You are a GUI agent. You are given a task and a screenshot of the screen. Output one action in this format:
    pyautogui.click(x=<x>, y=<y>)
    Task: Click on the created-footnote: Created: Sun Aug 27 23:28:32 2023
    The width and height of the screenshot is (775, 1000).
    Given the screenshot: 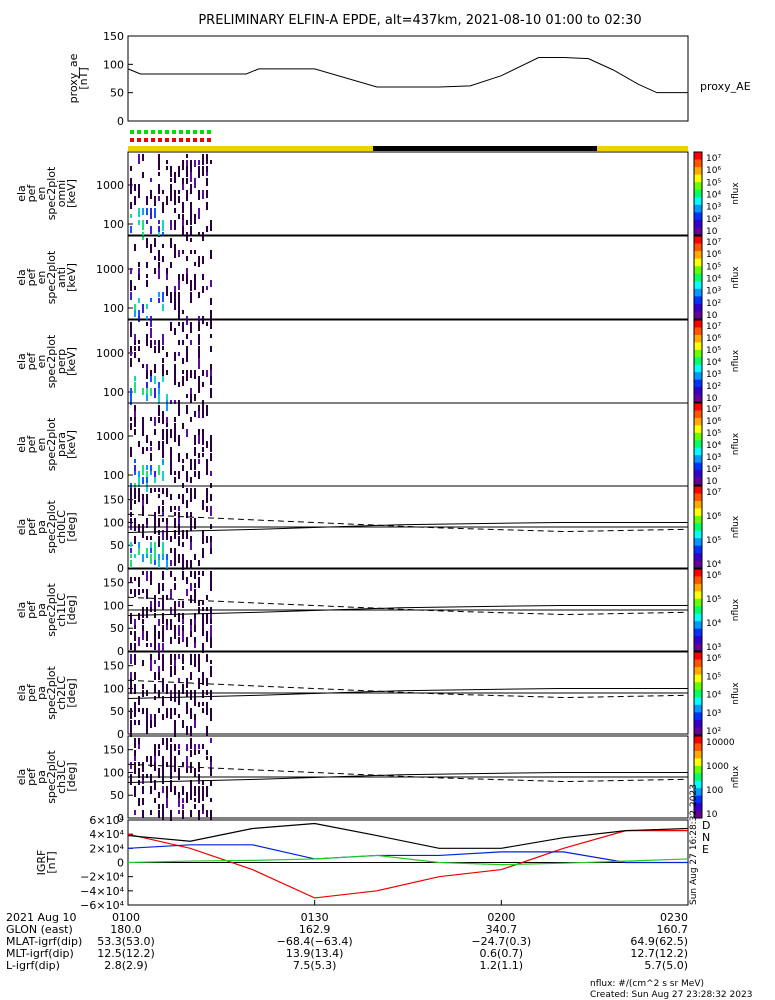 What is the action you would take?
    pyautogui.click(x=671, y=995)
    